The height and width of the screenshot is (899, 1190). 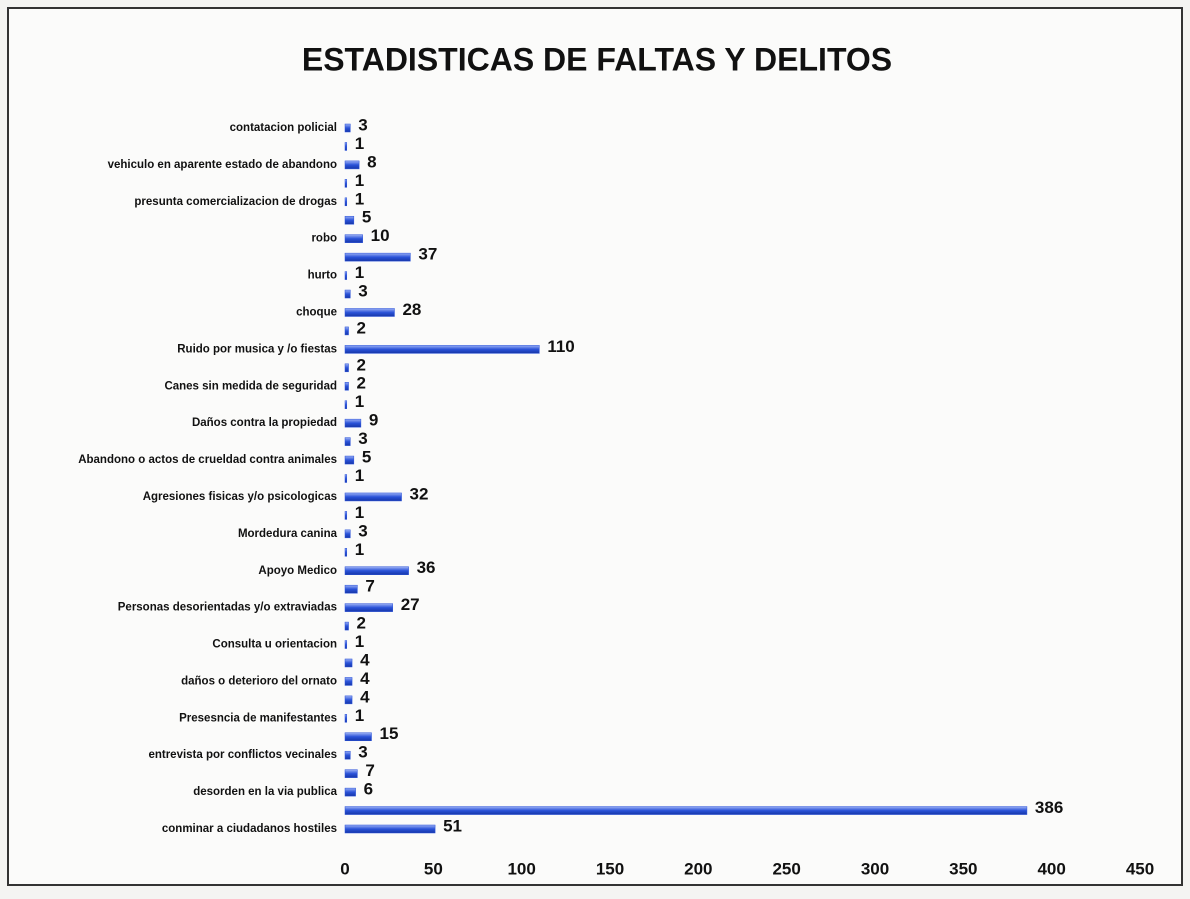 What do you see at coordinates (222, 165) in the screenshot?
I see `y-tick-label: vehiculo en aparente estado de abandono` at bounding box center [222, 165].